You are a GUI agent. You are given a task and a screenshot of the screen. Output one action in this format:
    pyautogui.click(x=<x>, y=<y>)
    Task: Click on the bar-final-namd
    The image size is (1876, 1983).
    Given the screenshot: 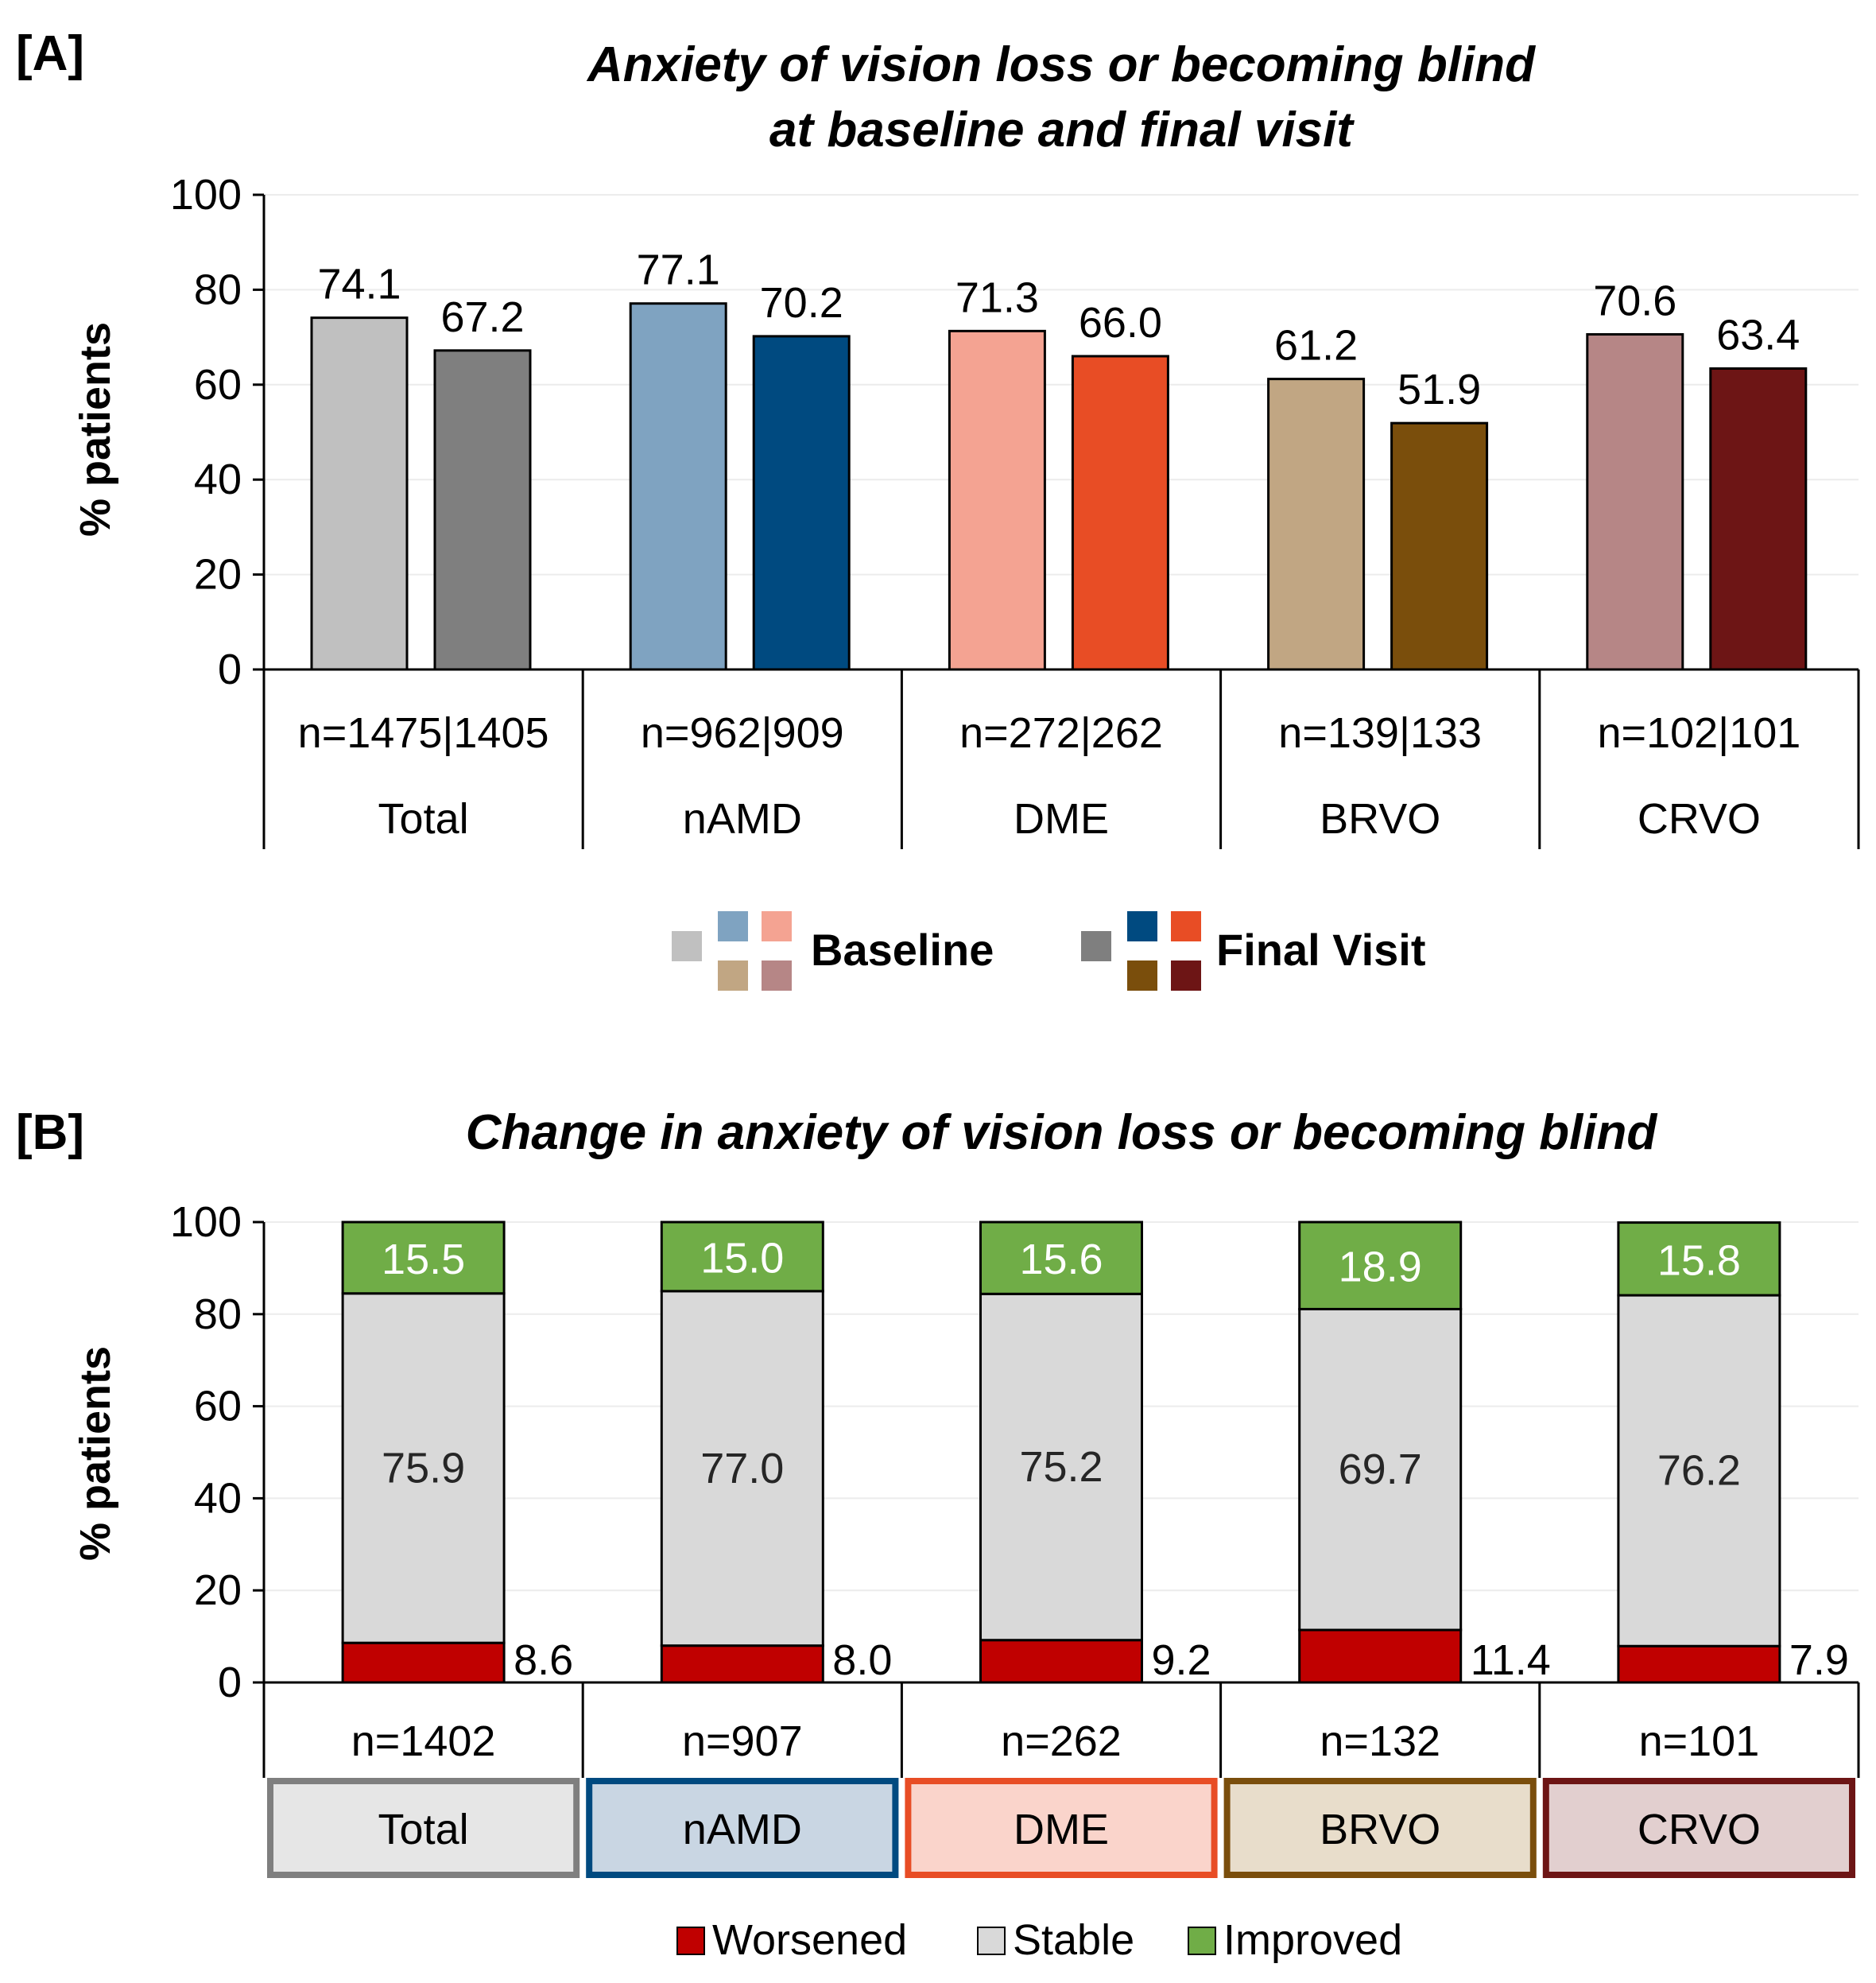 What is the action you would take?
    pyautogui.click(x=801, y=503)
    